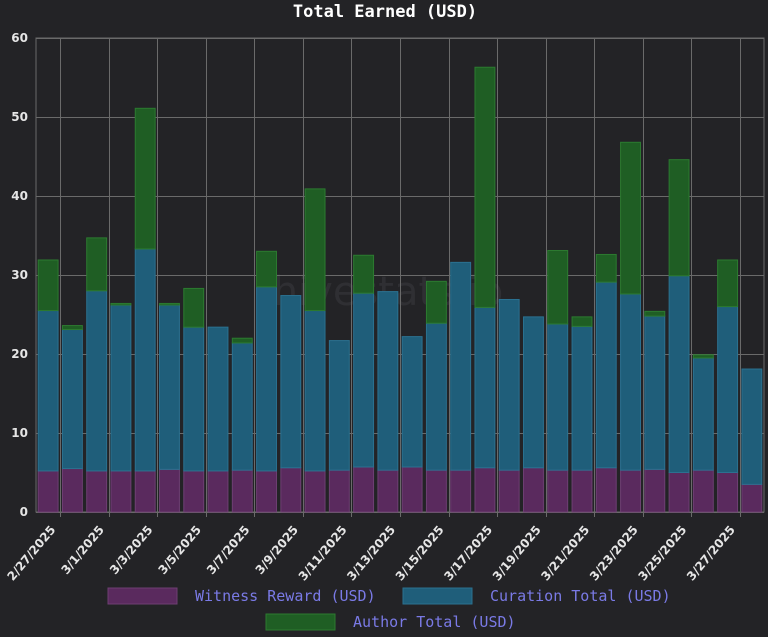 This screenshot has height=637, width=768. Describe the element at coordinates (97, 491) in the screenshot. I see `bar-witness-3/1/2025` at that location.